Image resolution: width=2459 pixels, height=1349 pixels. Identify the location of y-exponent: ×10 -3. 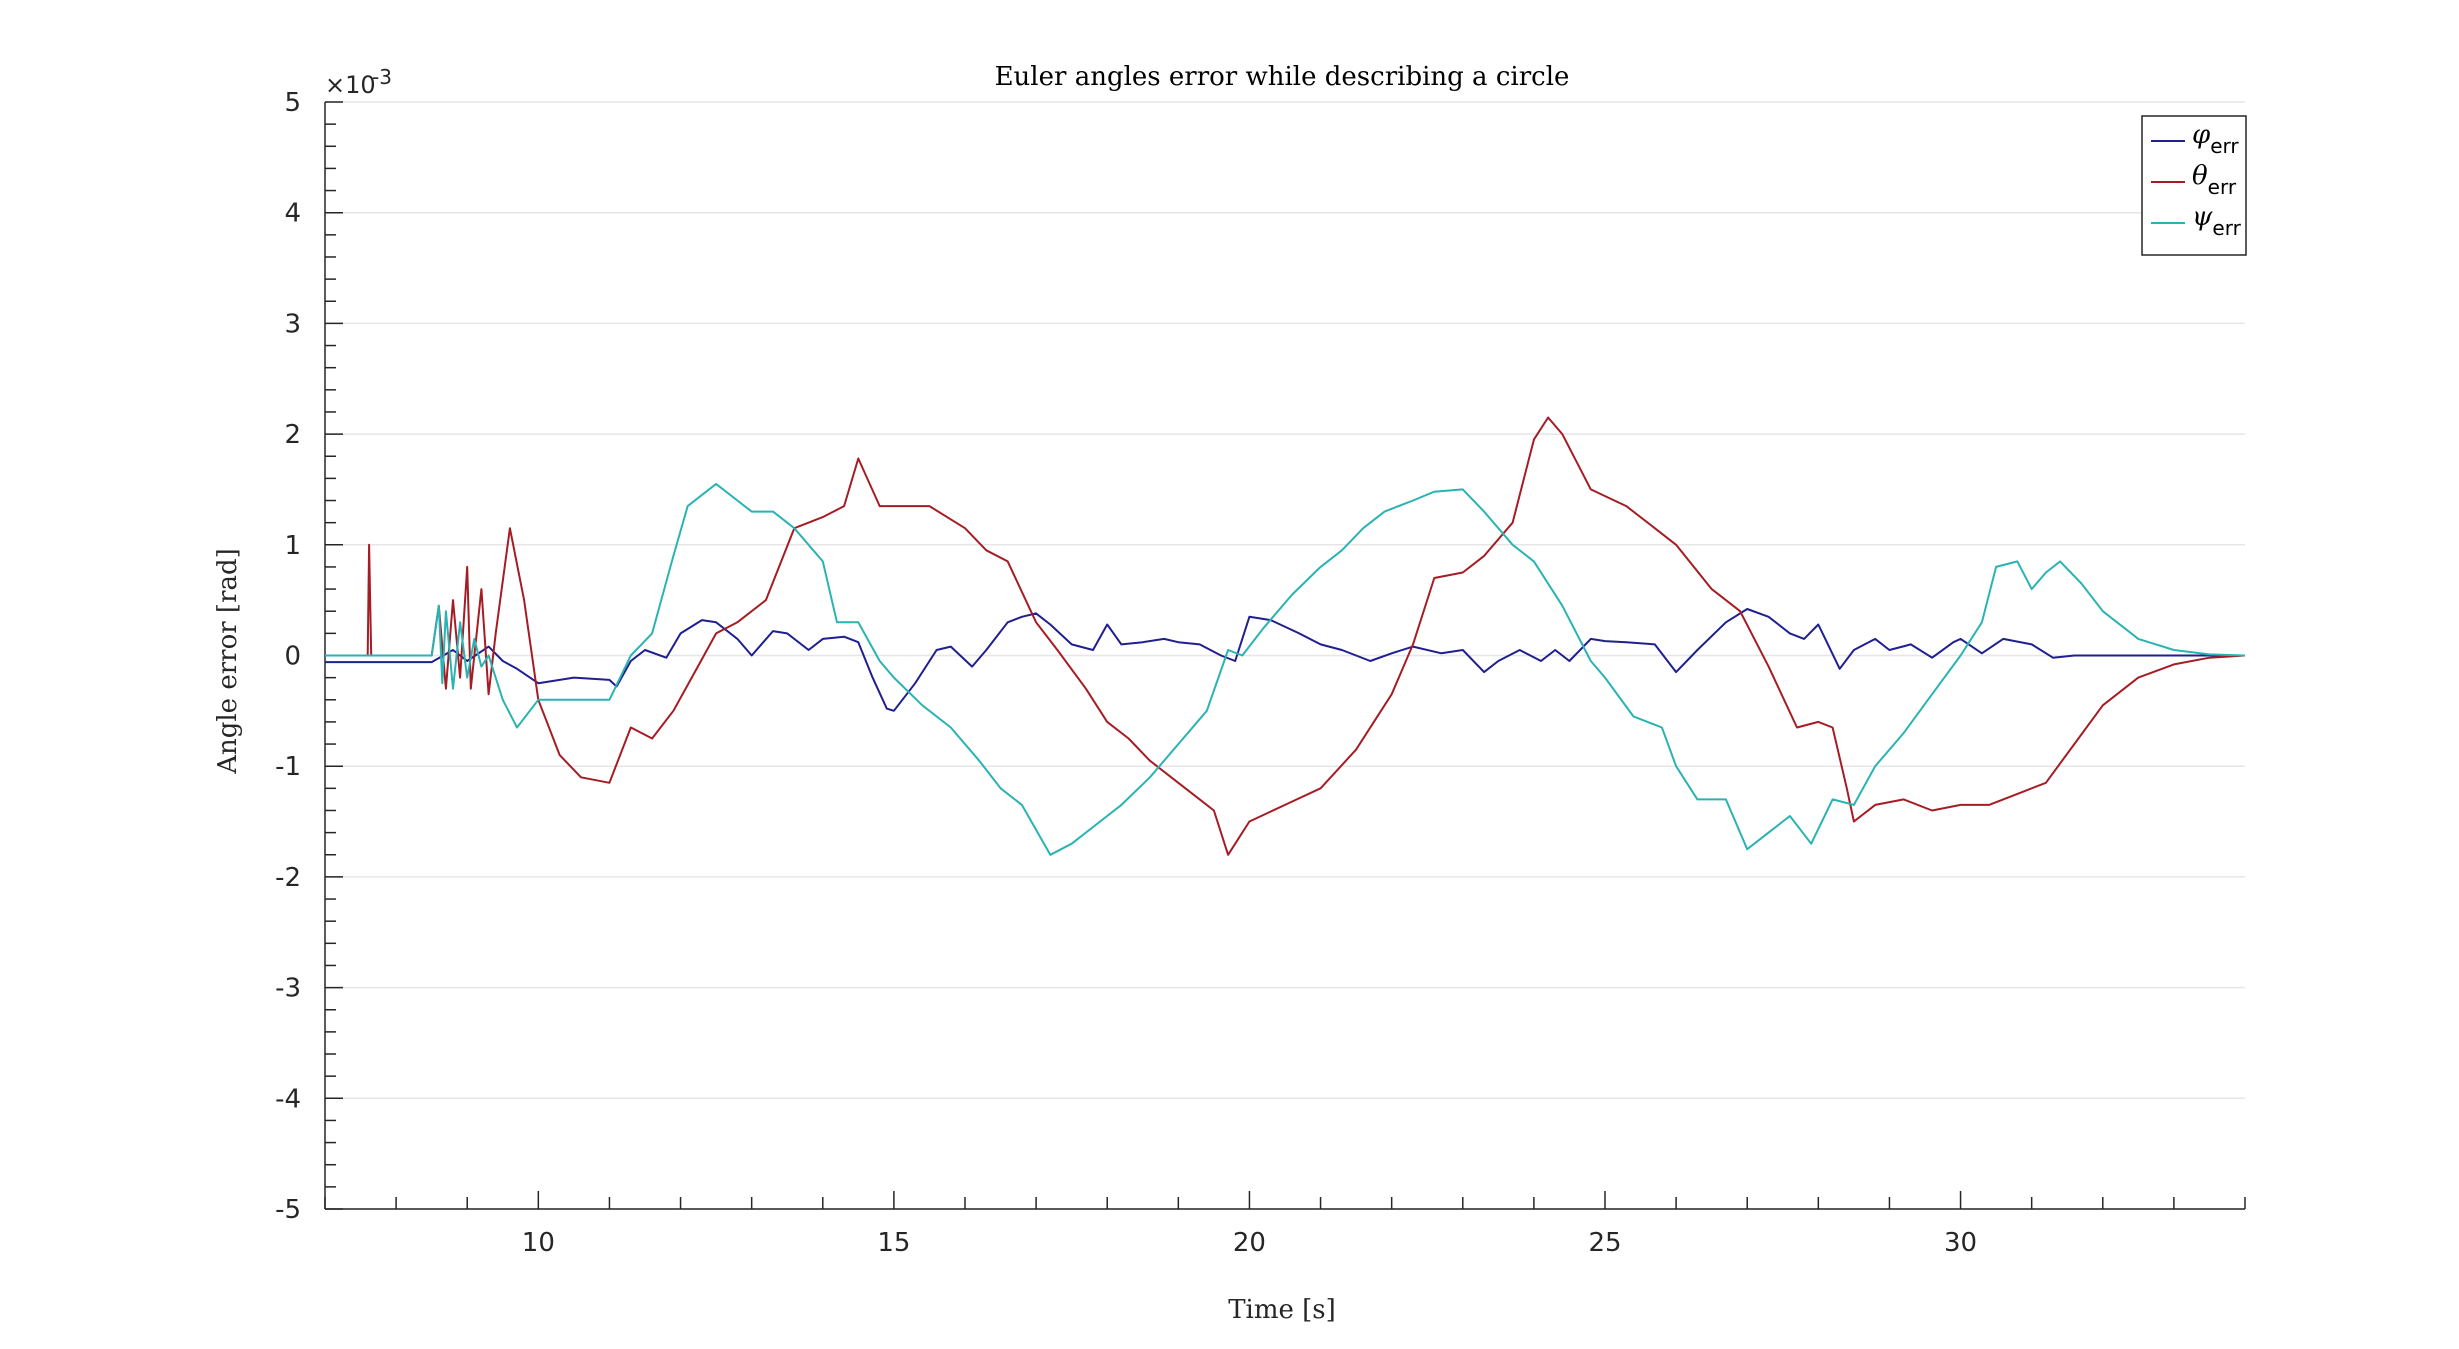
(358, 82).